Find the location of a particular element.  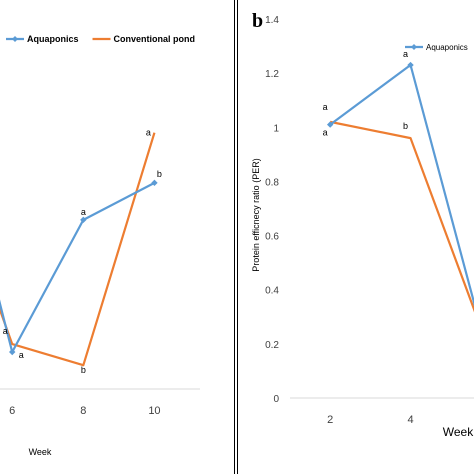

y-tick-label: 1.2 is located at coordinates (272, 74).